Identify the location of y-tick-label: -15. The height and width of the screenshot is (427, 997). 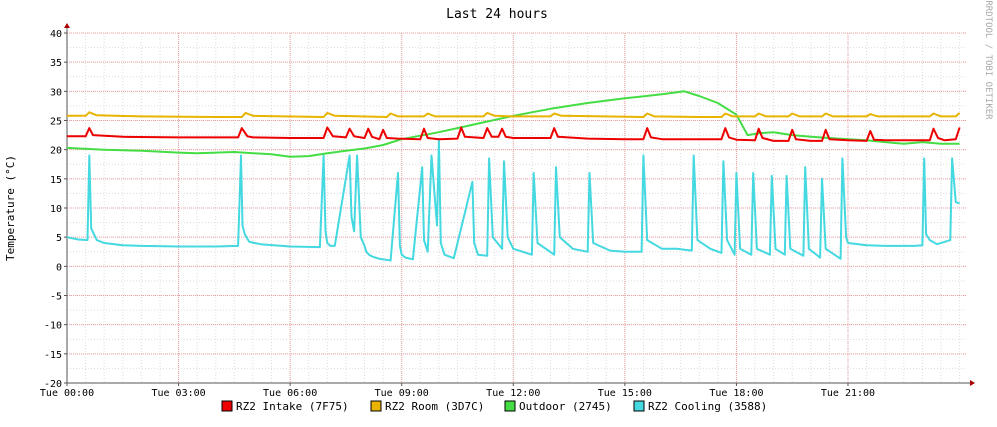
(53, 355).